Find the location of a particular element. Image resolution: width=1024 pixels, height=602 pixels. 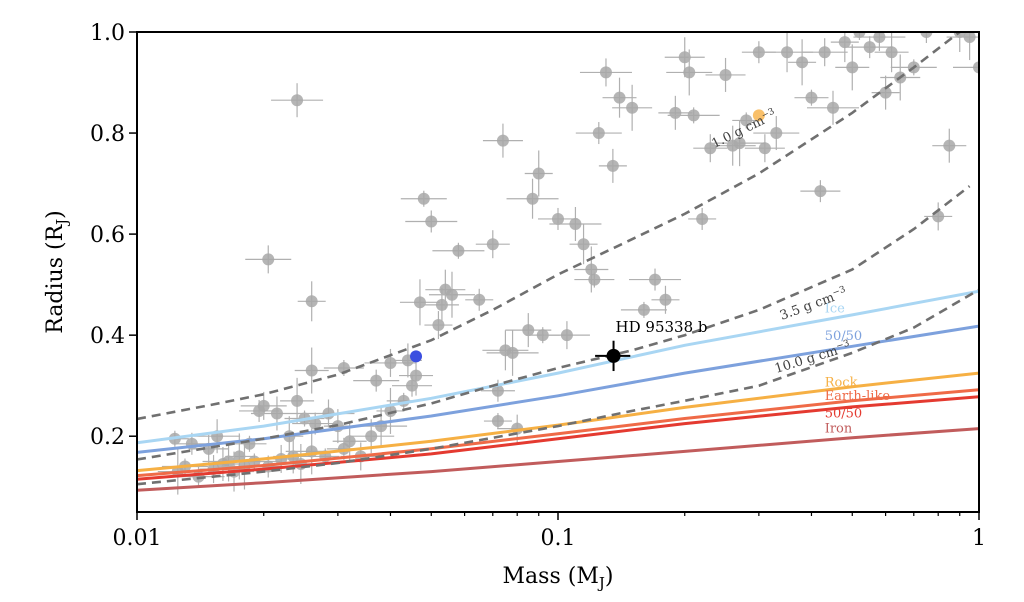

y-axis-label: Radius (RJ) is located at coordinates (57, 272).